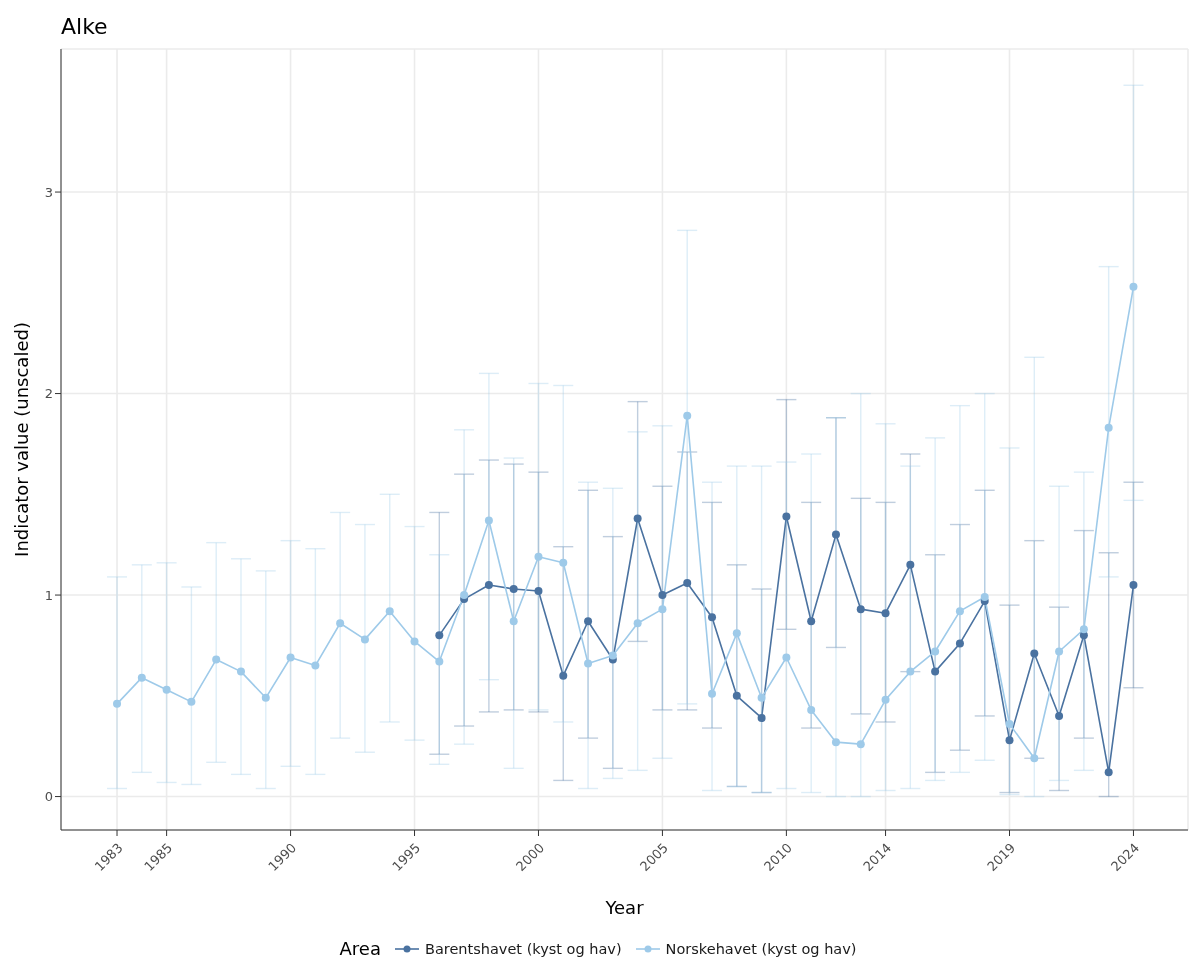  Describe the element at coordinates (522, 948) in the screenshot. I see `legend-label: Barentshavet (kyst og hav)` at that location.